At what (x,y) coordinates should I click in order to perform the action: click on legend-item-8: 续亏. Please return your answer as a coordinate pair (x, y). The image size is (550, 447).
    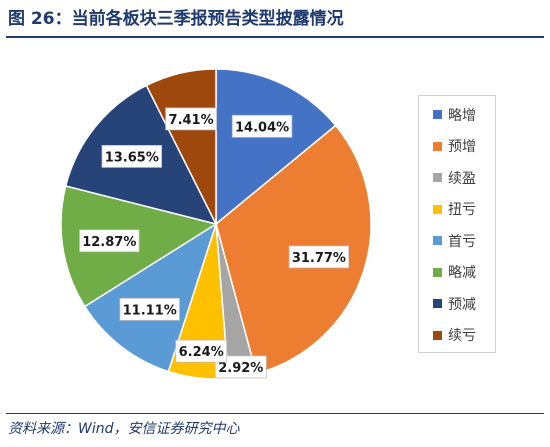
    Looking at the image, I should click on (457, 336).